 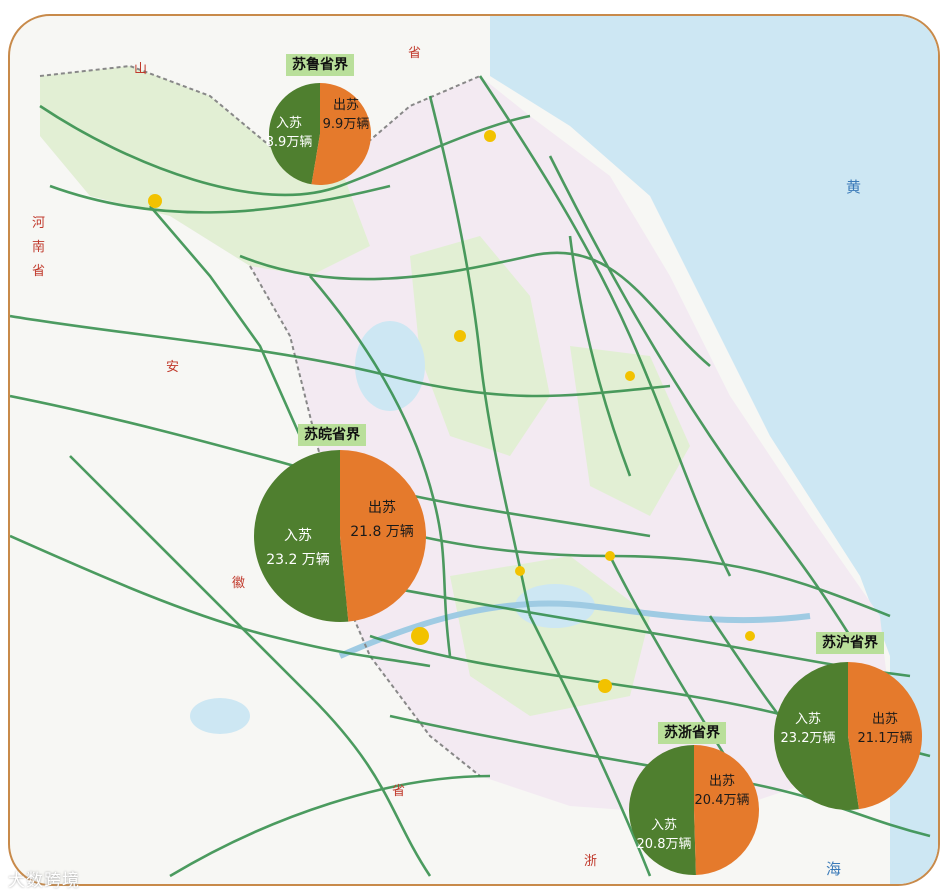 What do you see at coordinates (722, 800) in the screenshot?
I see `zhe-out-value: 20.4万辆` at bounding box center [722, 800].